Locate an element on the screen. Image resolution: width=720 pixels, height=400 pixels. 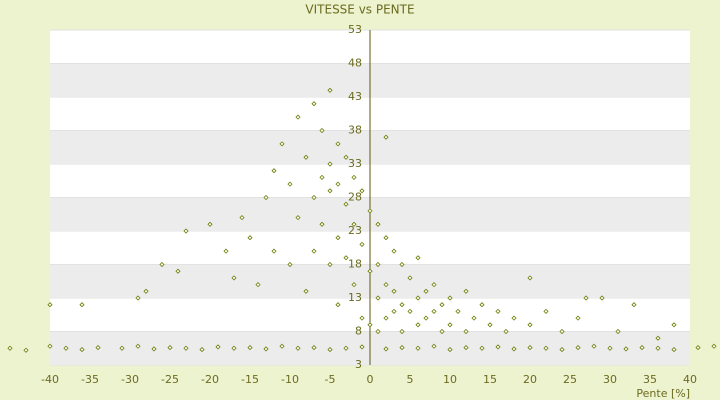
x-tick-label: -25 is located at coordinates (170, 379).